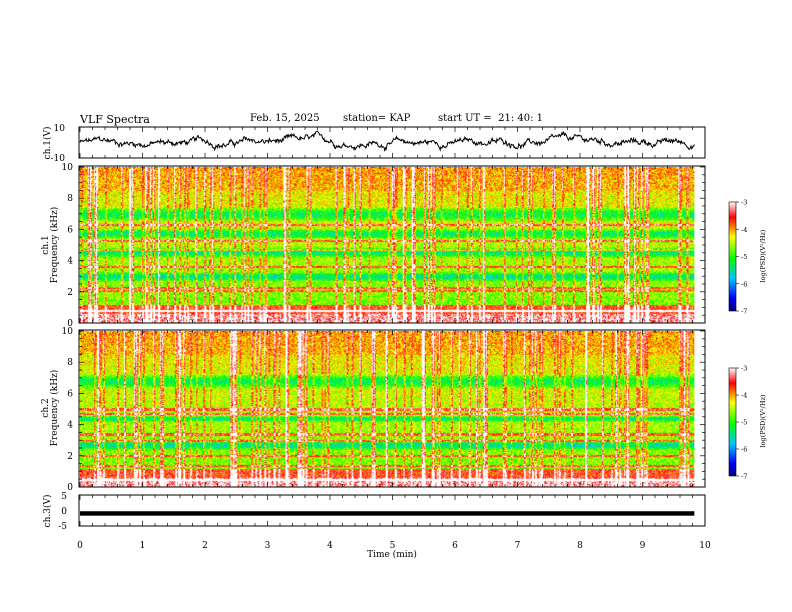 This screenshot has height=612, width=792. What do you see at coordinates (268, 546) in the screenshot?
I see `x-tick-label: 3` at bounding box center [268, 546].